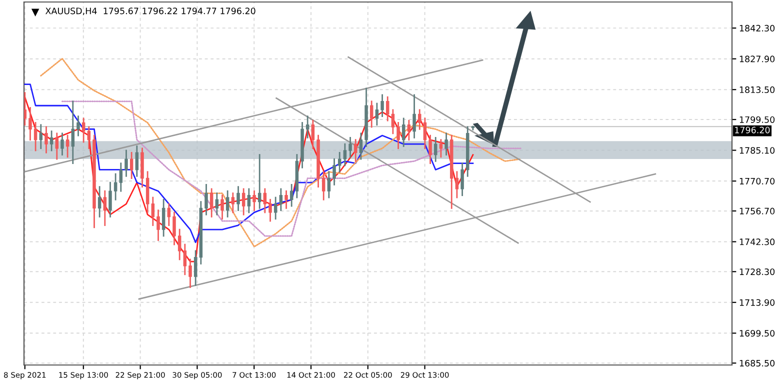 The height and width of the screenshot is (385, 782). What do you see at coordinates (757, 333) in the screenshot?
I see `y-tick-label: 1699.50` at bounding box center [757, 333].